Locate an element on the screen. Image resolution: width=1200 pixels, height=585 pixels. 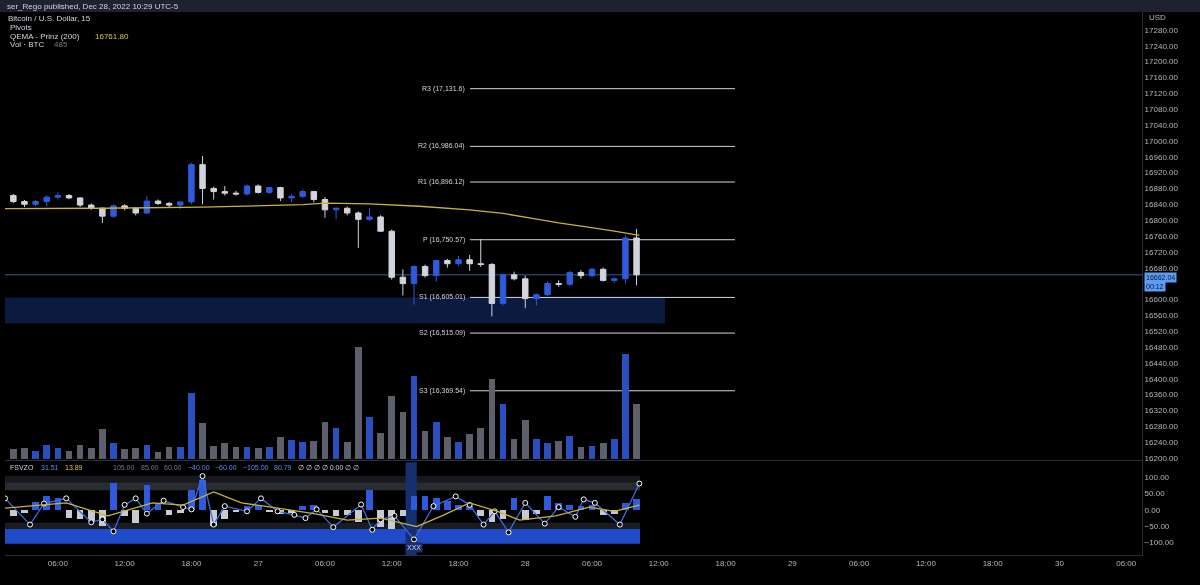
y-tick-label: 17200.00 is located at coordinates (1161, 62).